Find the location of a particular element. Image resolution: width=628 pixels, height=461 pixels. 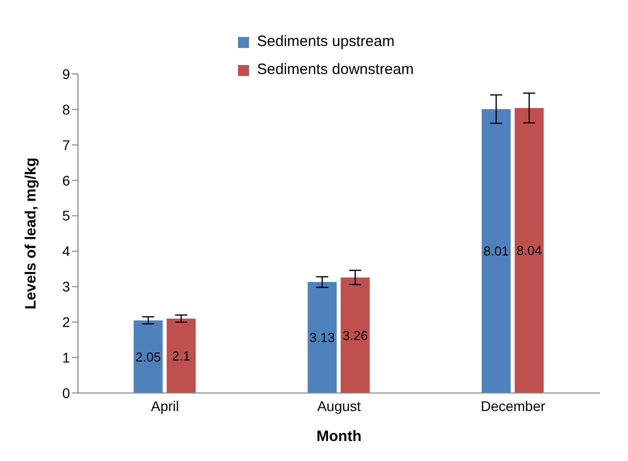

data-label: 3.26 is located at coordinates (355, 335).